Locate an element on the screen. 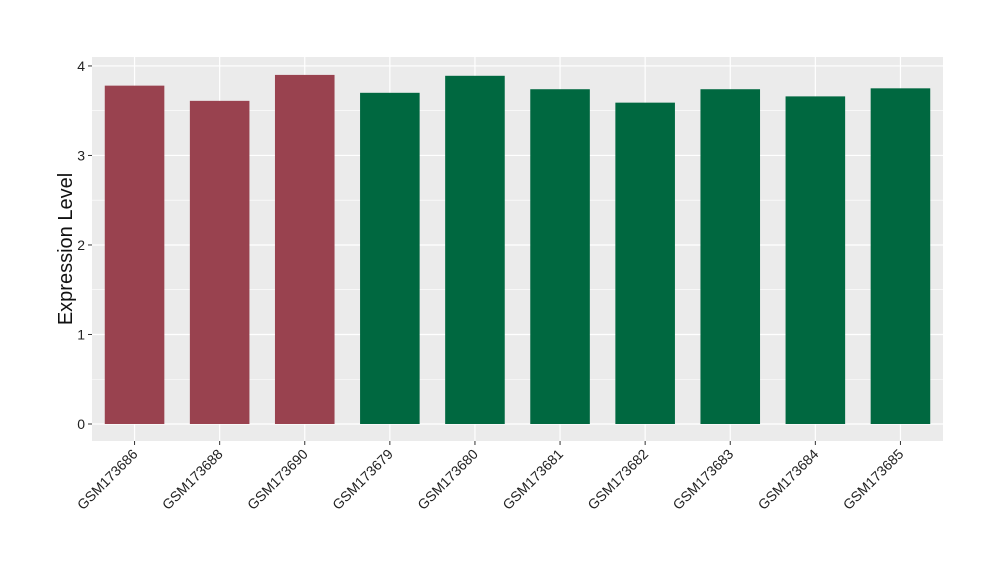 The image size is (1000, 580). x-tick-label: GSM173680 is located at coordinates (447, 479).